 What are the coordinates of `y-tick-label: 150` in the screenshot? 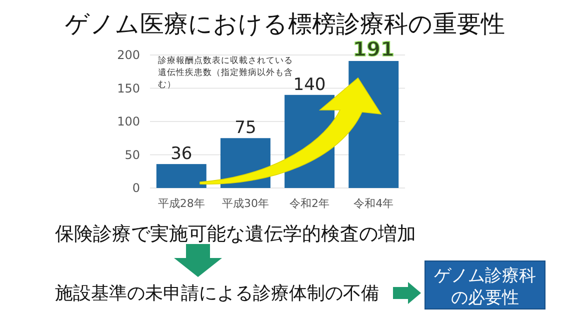 It's located at (128, 88).